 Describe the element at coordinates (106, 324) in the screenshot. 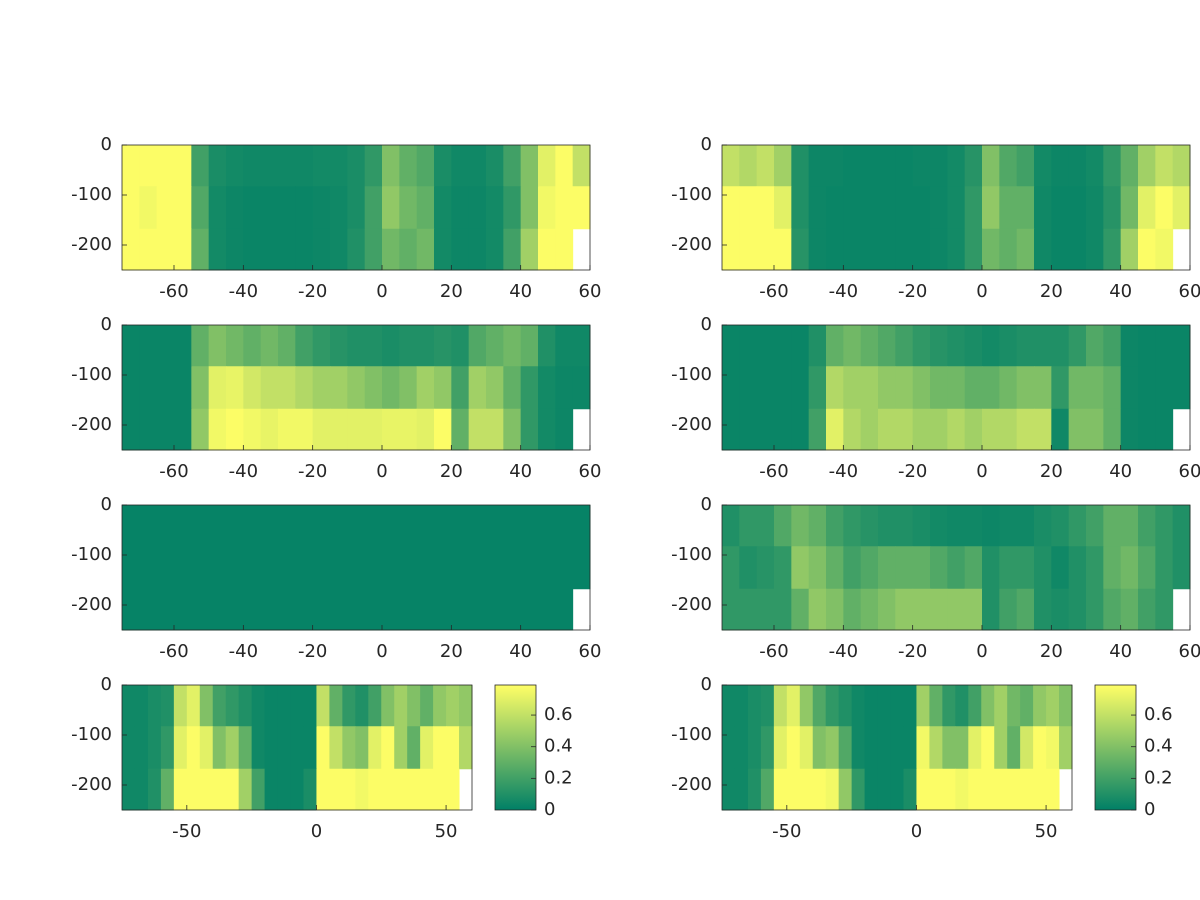

I see `y-tick-label: 0` at that location.